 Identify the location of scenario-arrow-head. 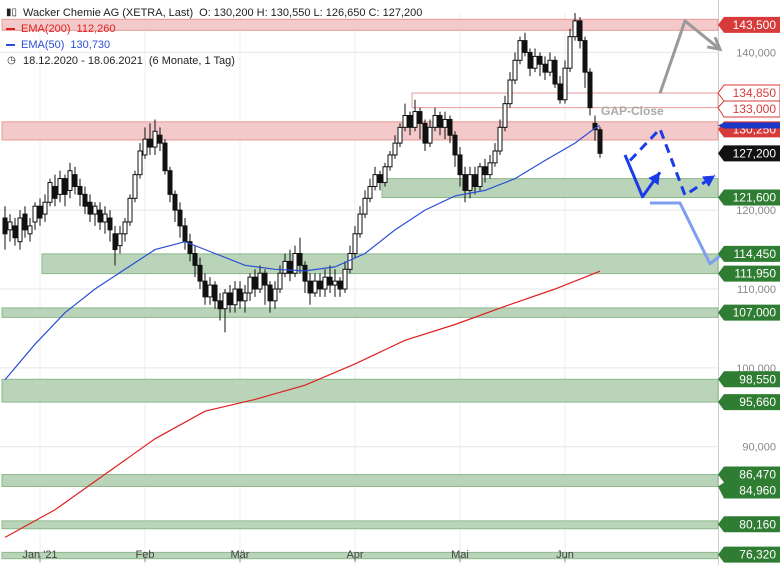
(708, 181).